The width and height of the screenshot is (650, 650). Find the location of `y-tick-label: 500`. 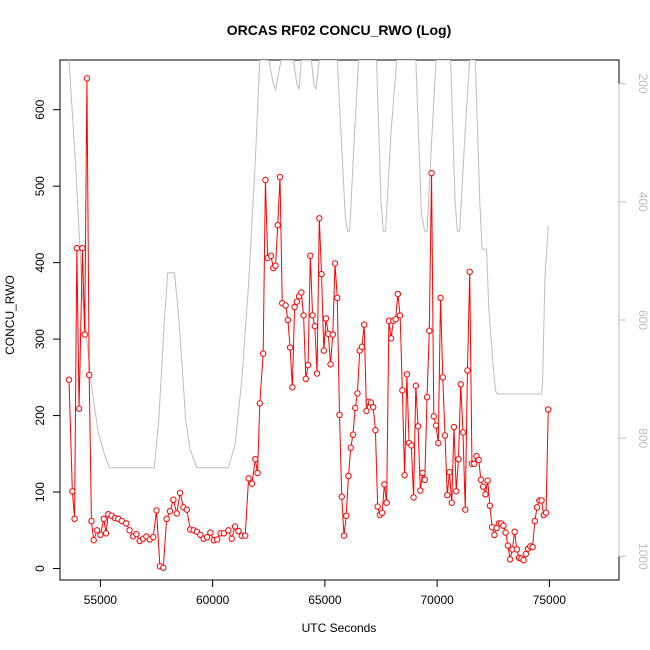

y-tick-label: 500 is located at coordinates (40, 186).